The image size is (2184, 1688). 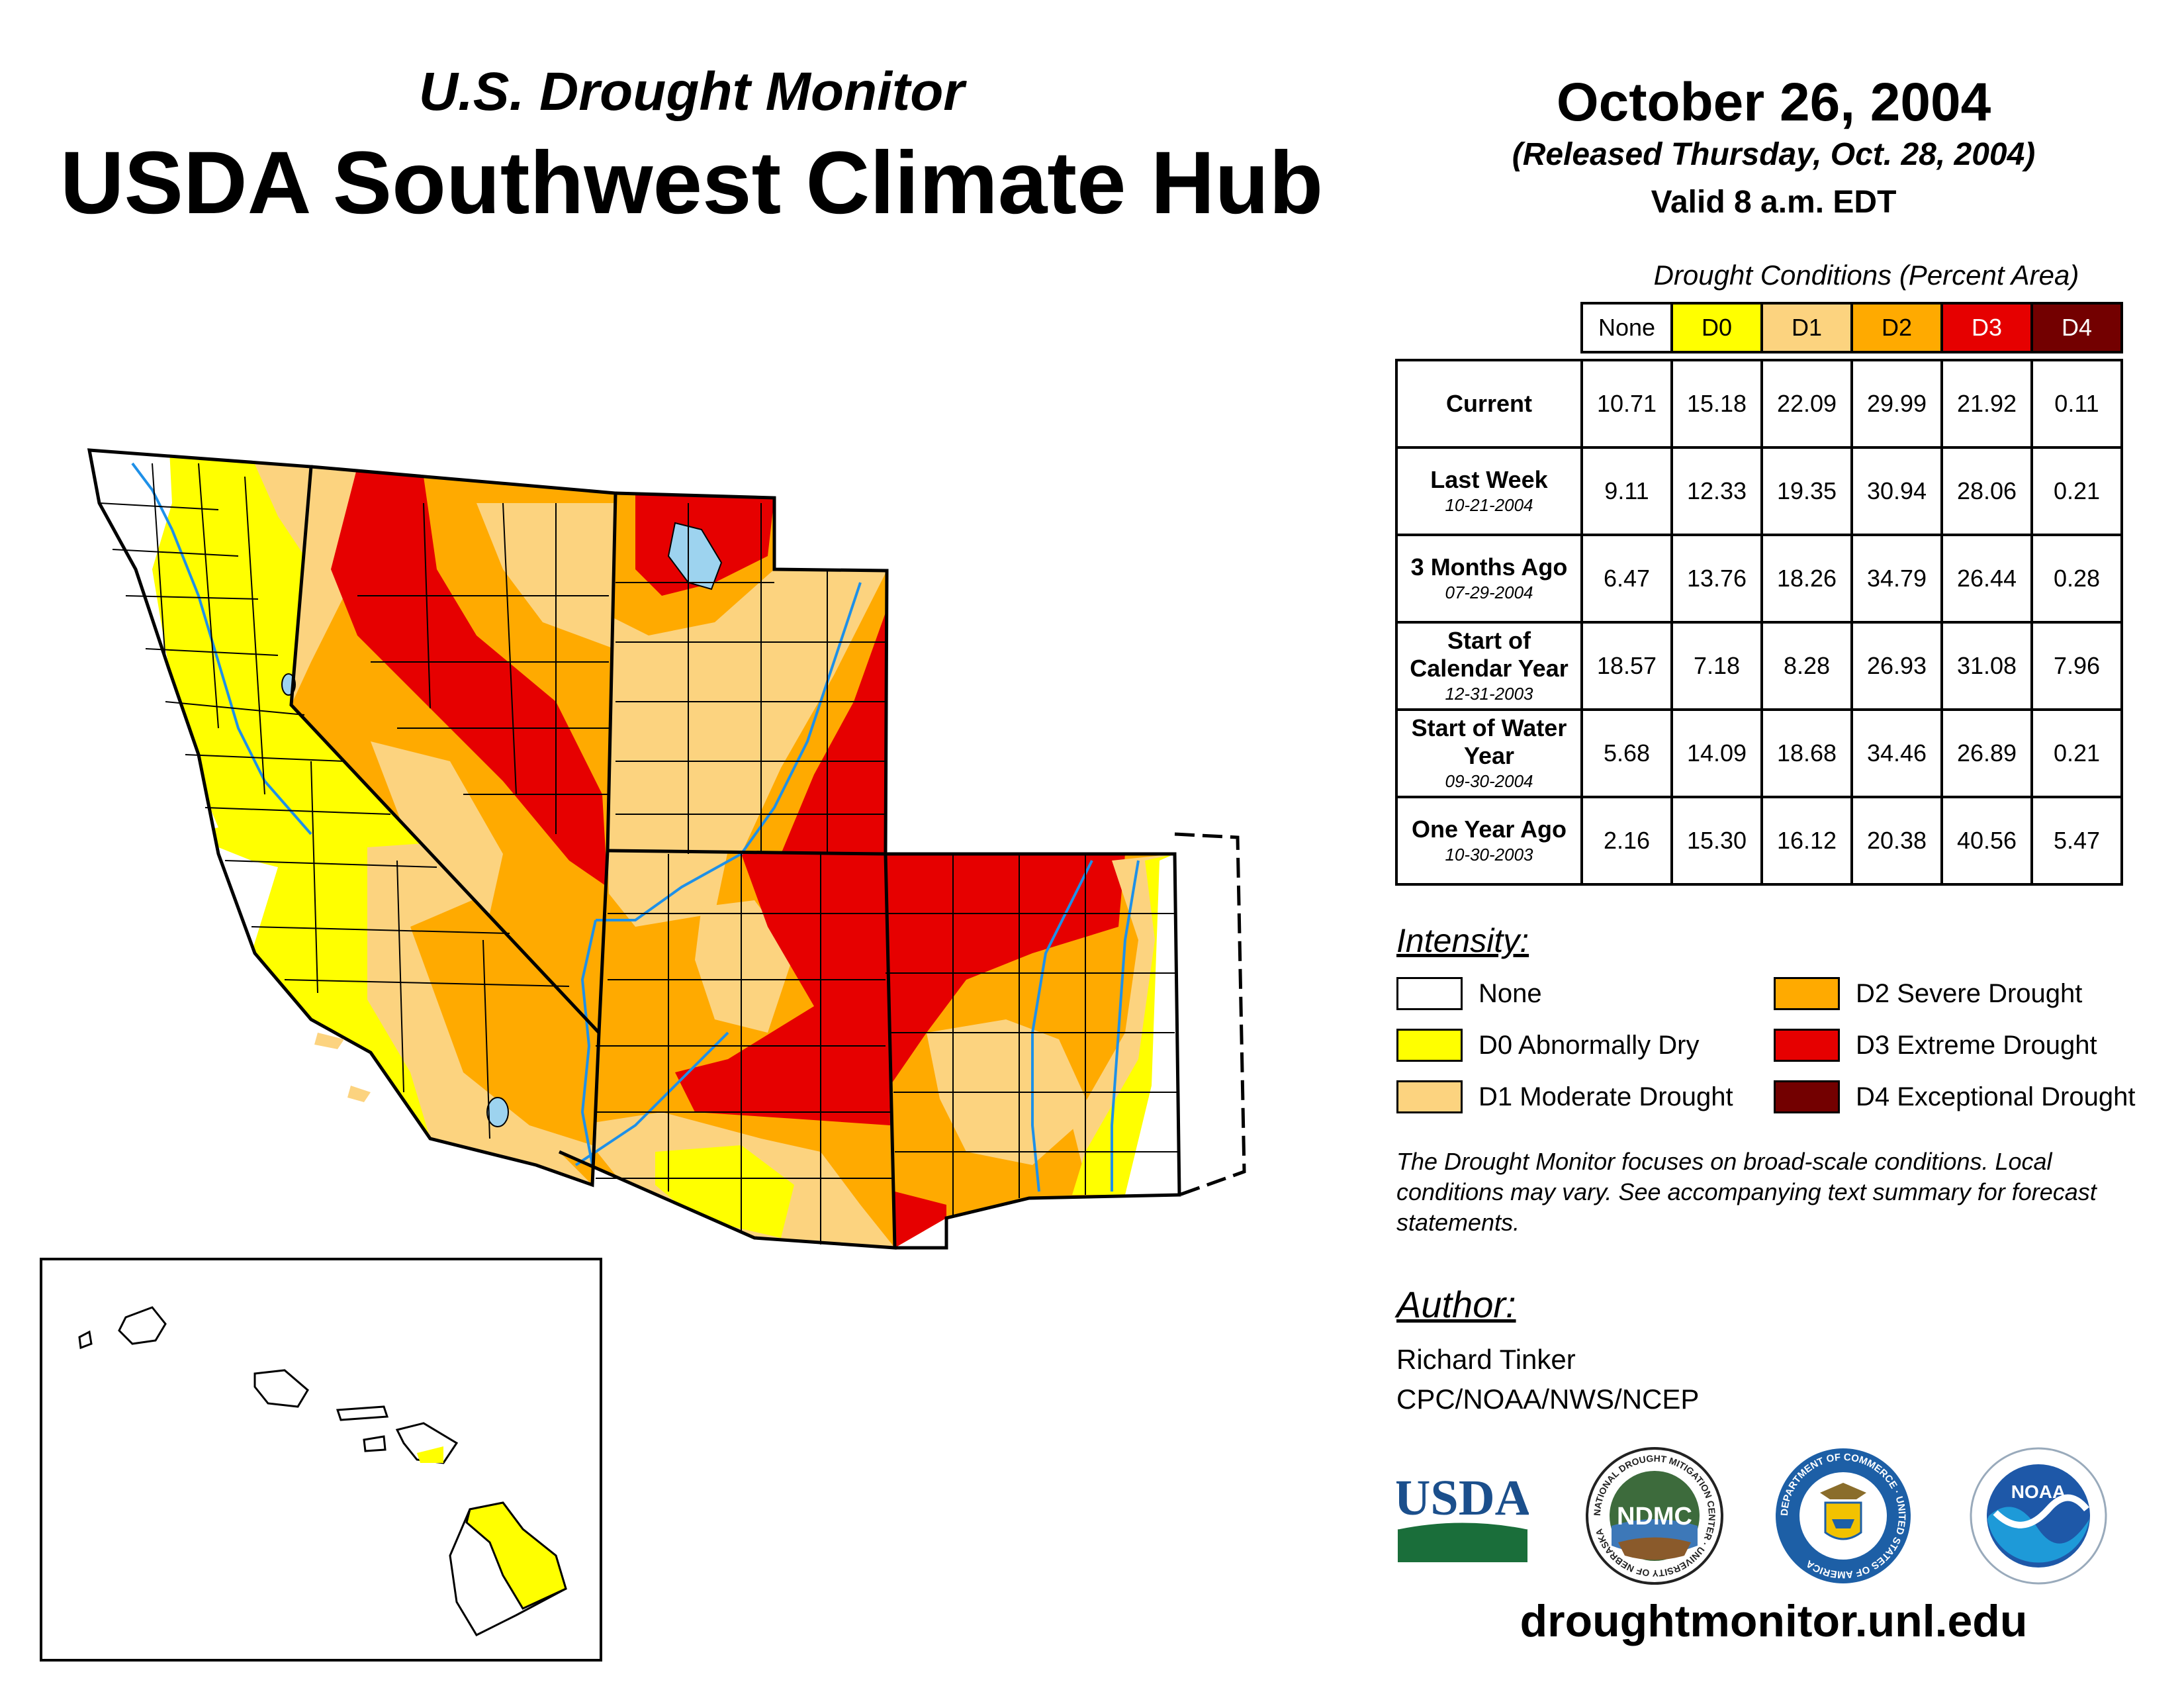 I want to click on table-cell: 9.11, so click(x=1627, y=491).